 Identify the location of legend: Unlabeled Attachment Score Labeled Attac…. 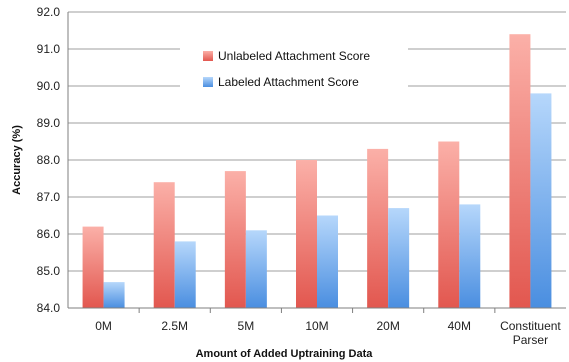
(294, 69).